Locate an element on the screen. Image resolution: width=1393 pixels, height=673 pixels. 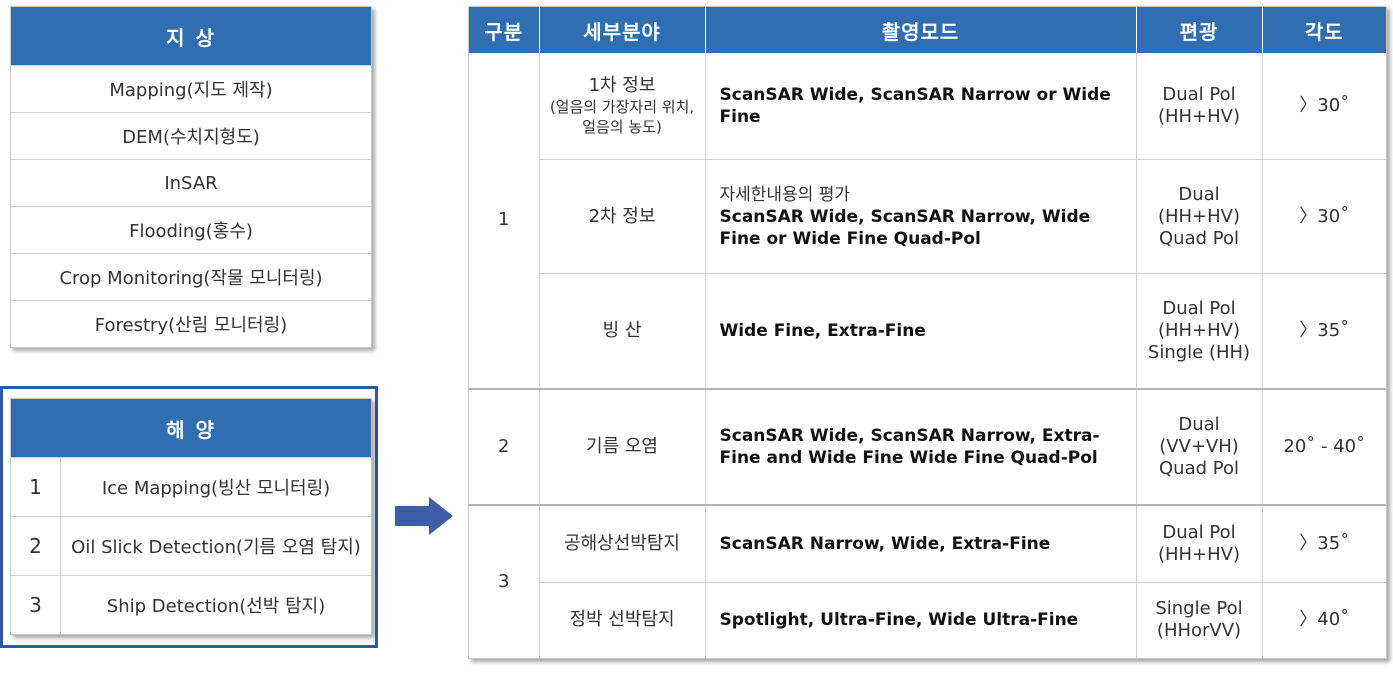
subfield-cell: 1차 정보 (얼음의 가장자리 위치, 얼음의 농도) is located at coordinates (622, 106).